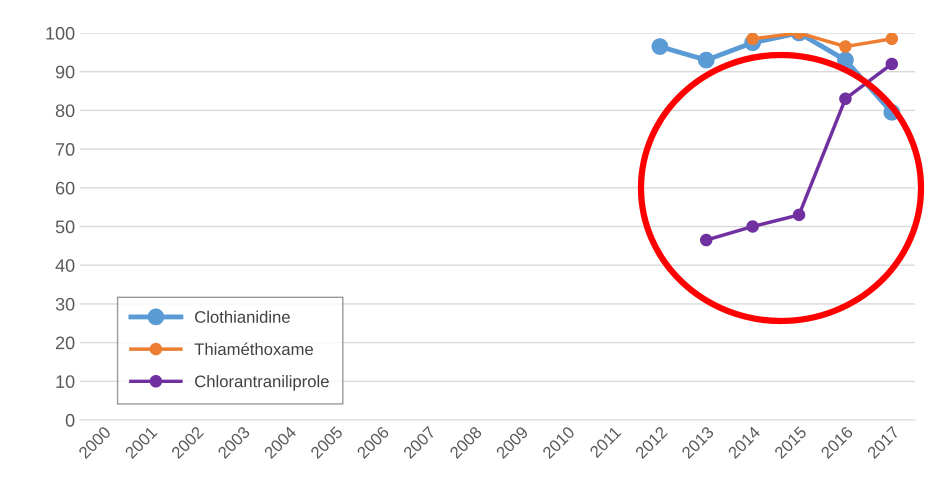  Describe the element at coordinates (65, 111) in the screenshot. I see `y-tick-label: 80` at that location.